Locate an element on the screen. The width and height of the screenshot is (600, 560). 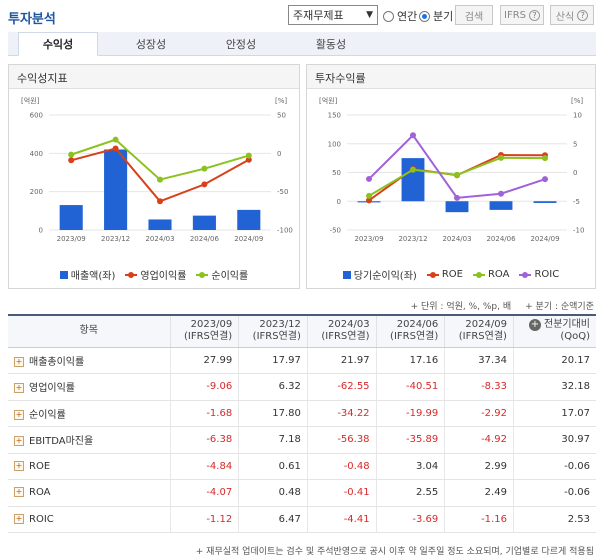
x-tick-label: 2024/03 is located at coordinates (159, 239).